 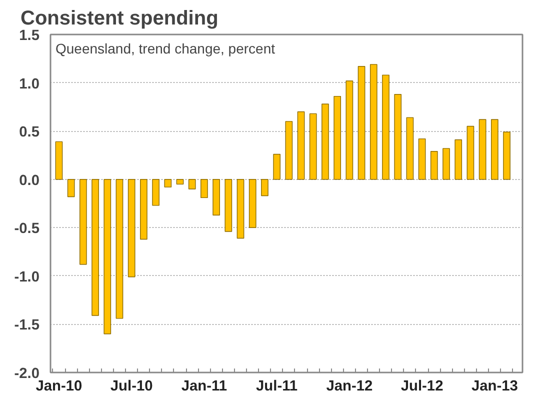 What do you see at coordinates (166, 48) in the screenshot?
I see `chart-subtitle: Queensland, trend change, percent` at bounding box center [166, 48].